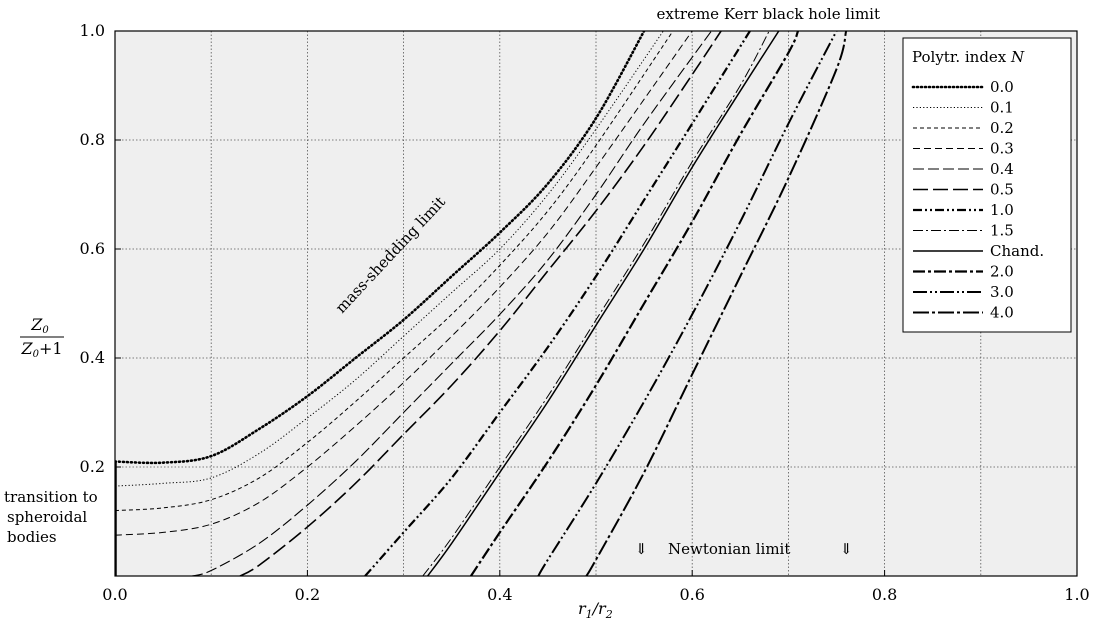 The image size is (1097, 625). Describe the element at coordinates (1002, 313) in the screenshot. I see `legend-label: 4.0` at that location.